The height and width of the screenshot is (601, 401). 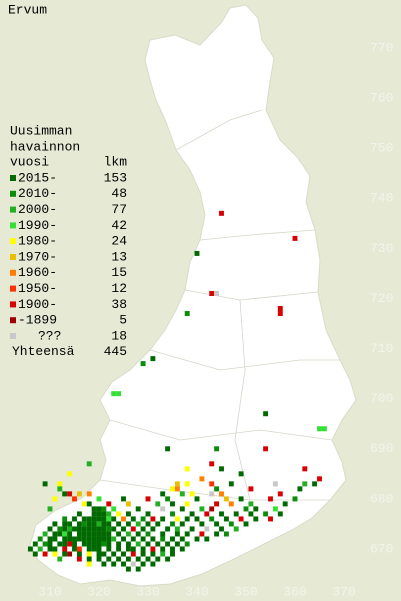 I want to click on x-tick-label: 320, so click(x=98, y=591).